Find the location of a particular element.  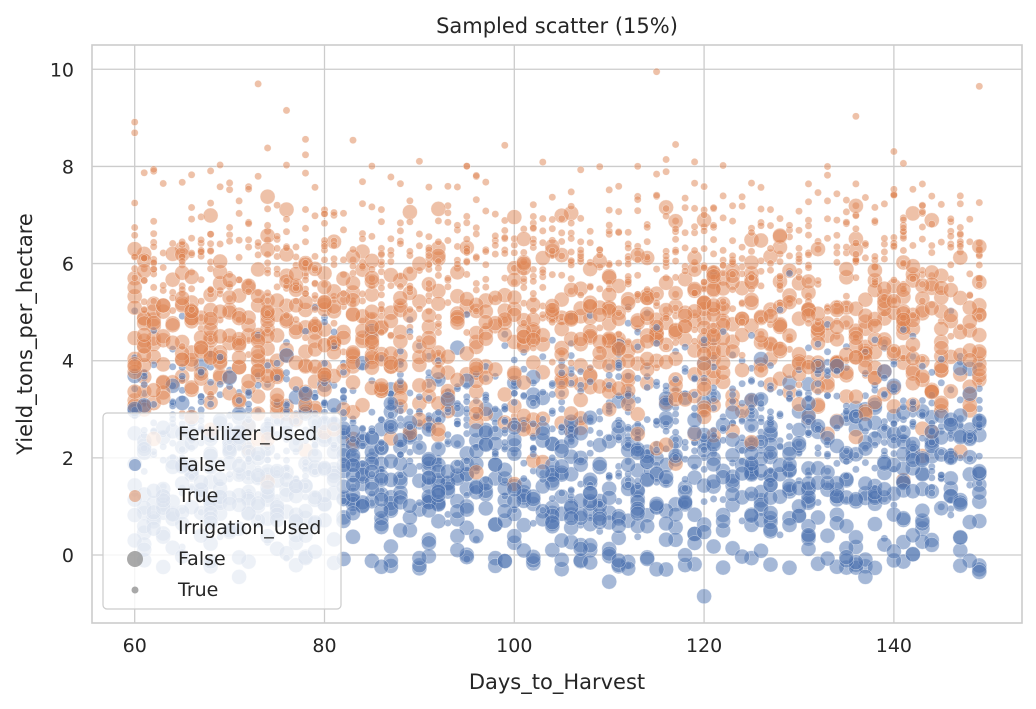

x-tick-label: 100 is located at coordinates (514, 646).